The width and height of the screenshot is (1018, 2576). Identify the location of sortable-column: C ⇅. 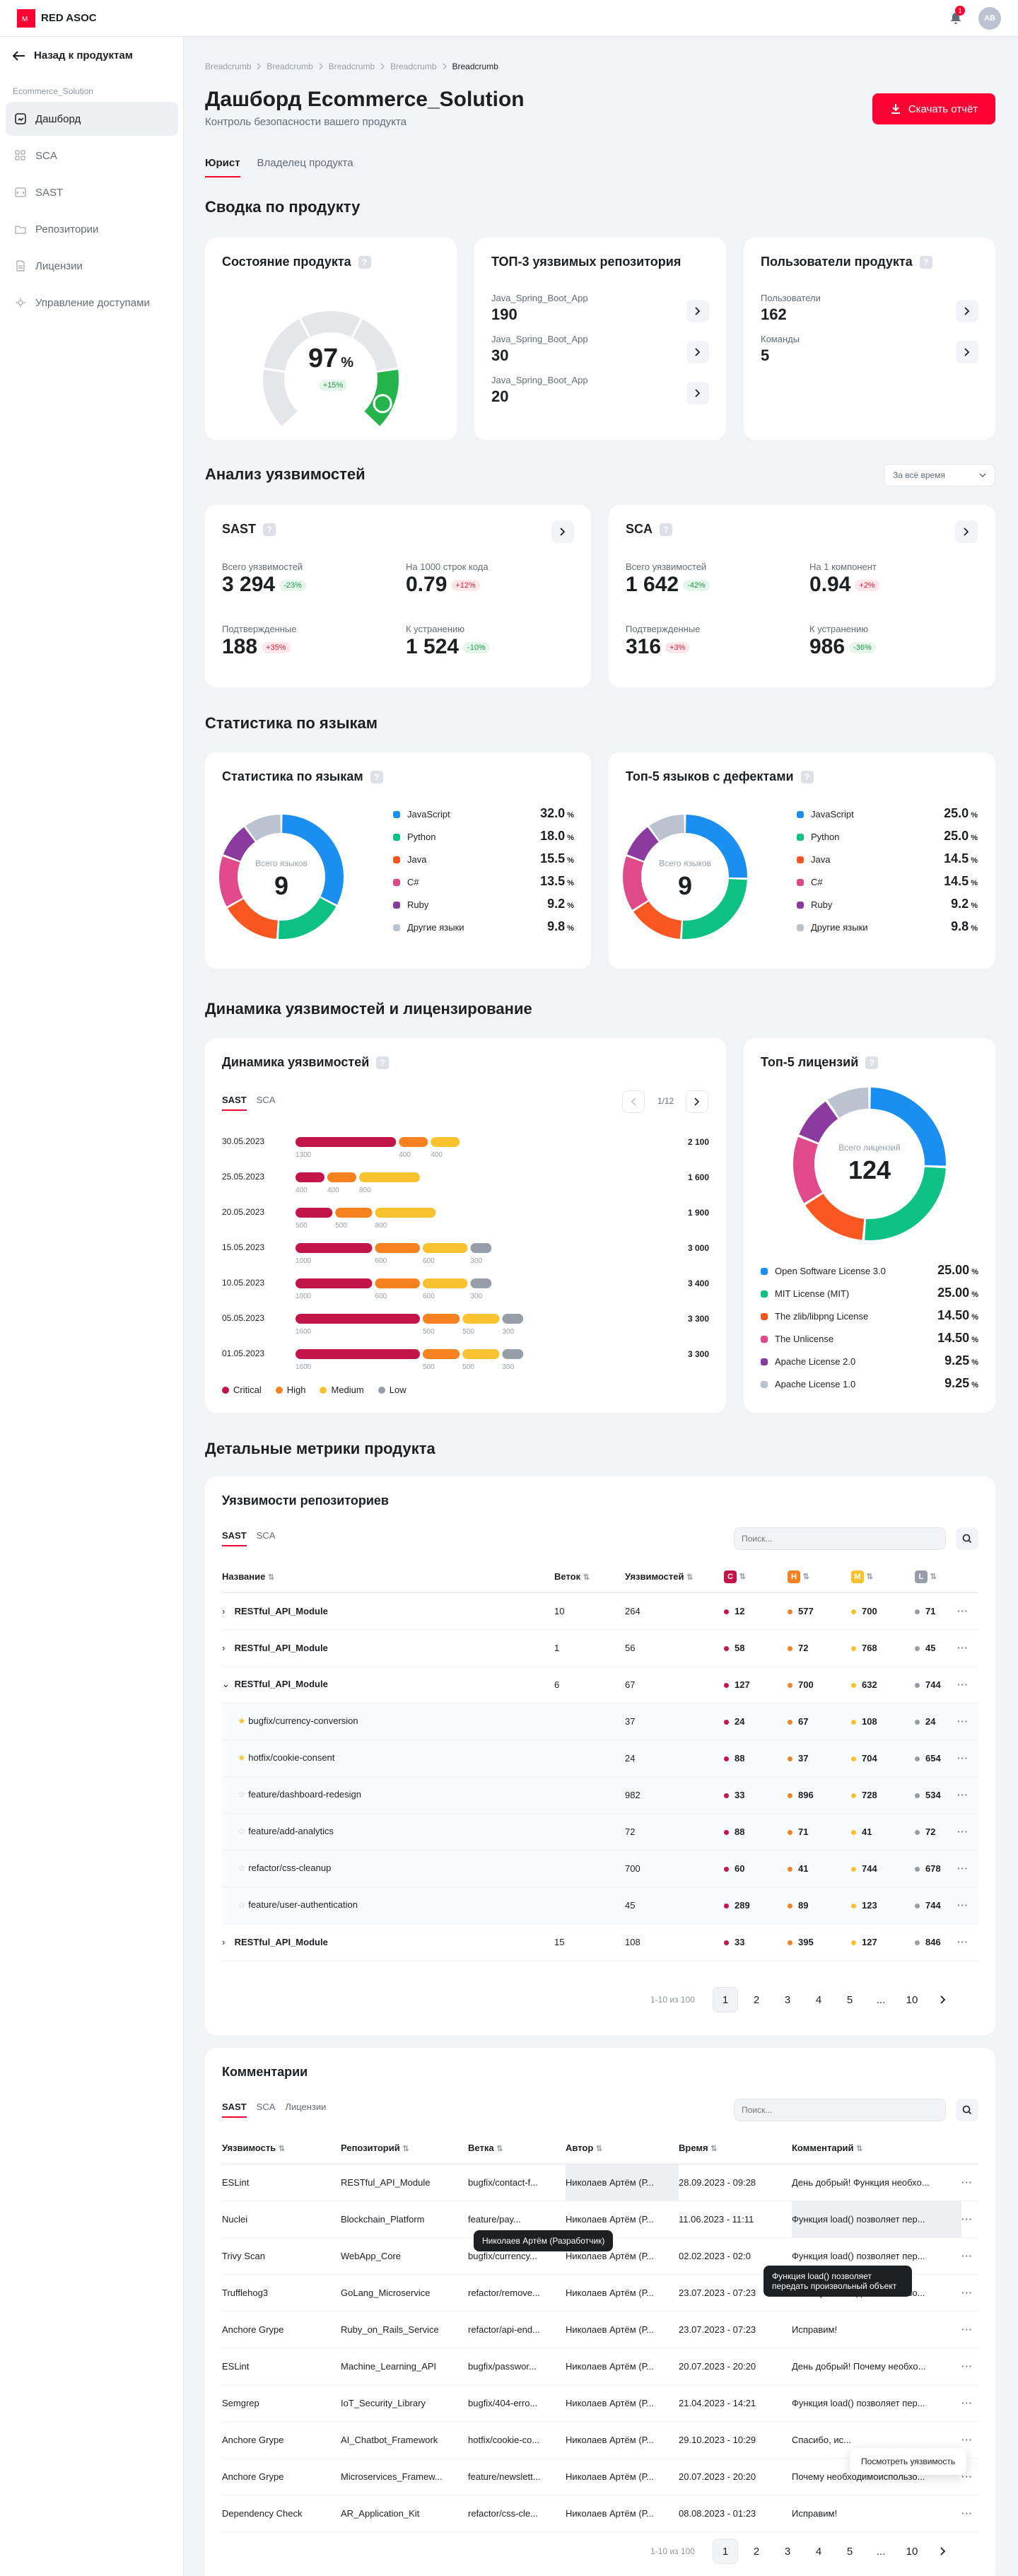
(756, 1577).